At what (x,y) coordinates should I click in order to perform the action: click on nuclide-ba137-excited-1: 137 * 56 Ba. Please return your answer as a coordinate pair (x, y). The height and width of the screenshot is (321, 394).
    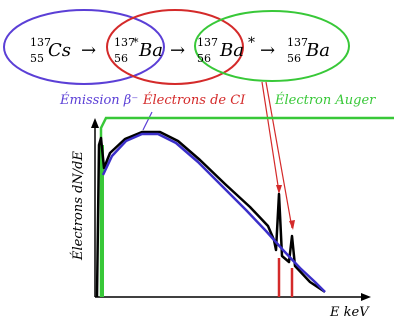
    Looking at the image, I should click on (138, 50).